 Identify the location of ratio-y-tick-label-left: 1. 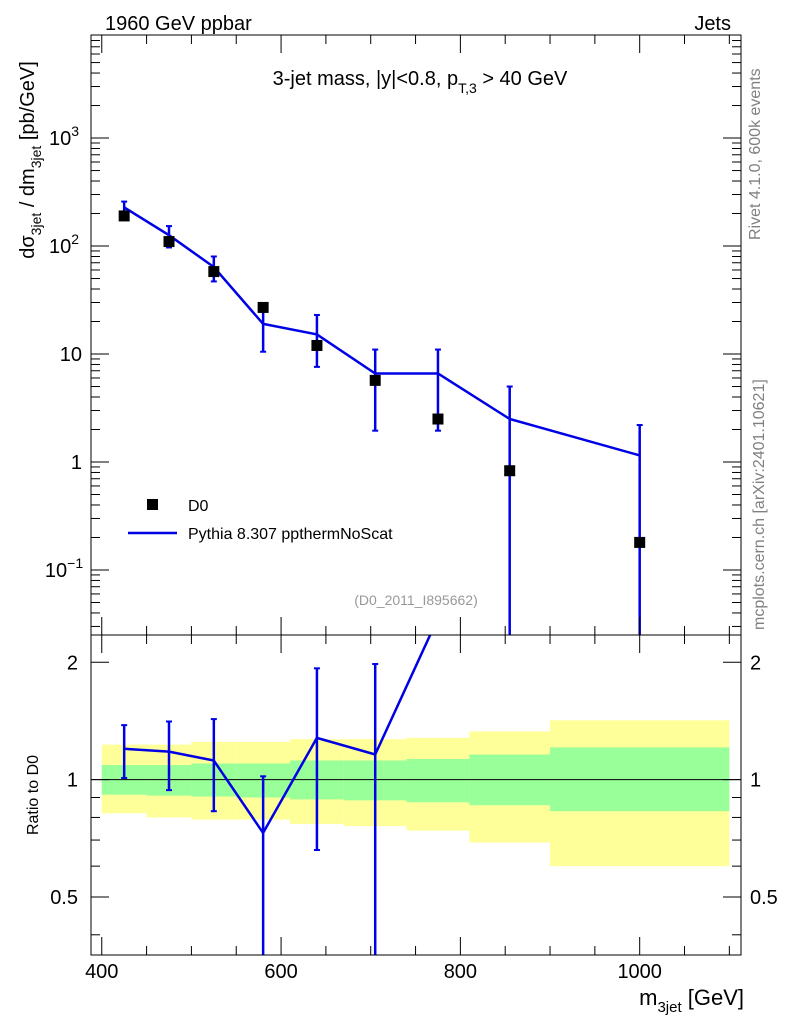
(72, 781).